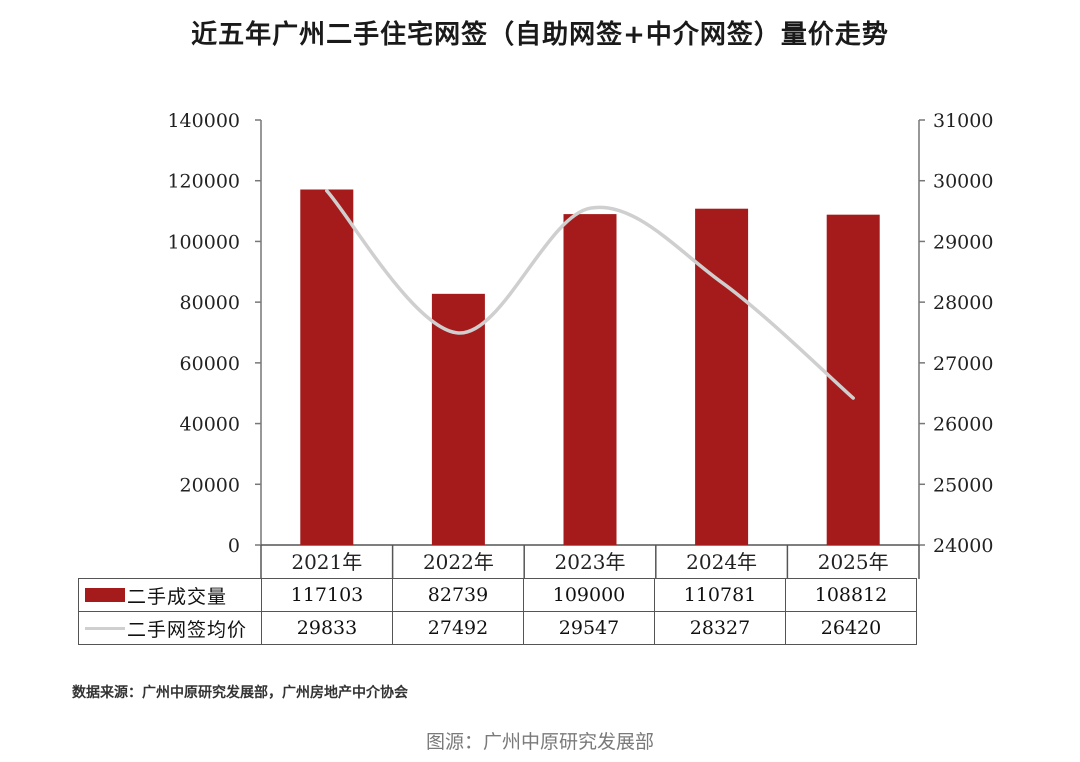 The image size is (1080, 762). I want to click on x-tick-label: 2023年, so click(590, 562).